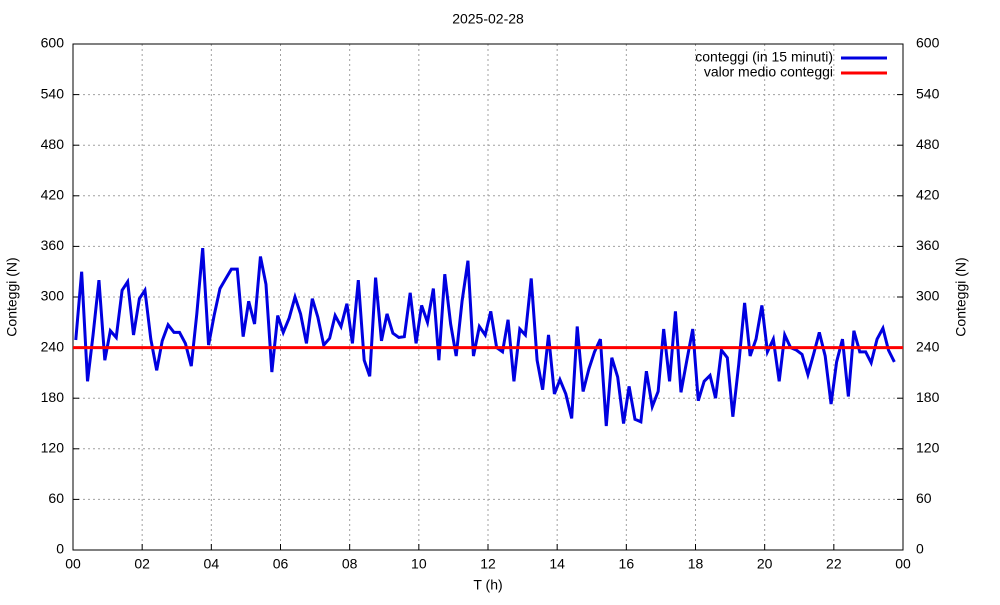 This screenshot has height=605, width=1000. Describe the element at coordinates (928, 43) in the screenshot. I see `y2-tick-label: 600` at that location.